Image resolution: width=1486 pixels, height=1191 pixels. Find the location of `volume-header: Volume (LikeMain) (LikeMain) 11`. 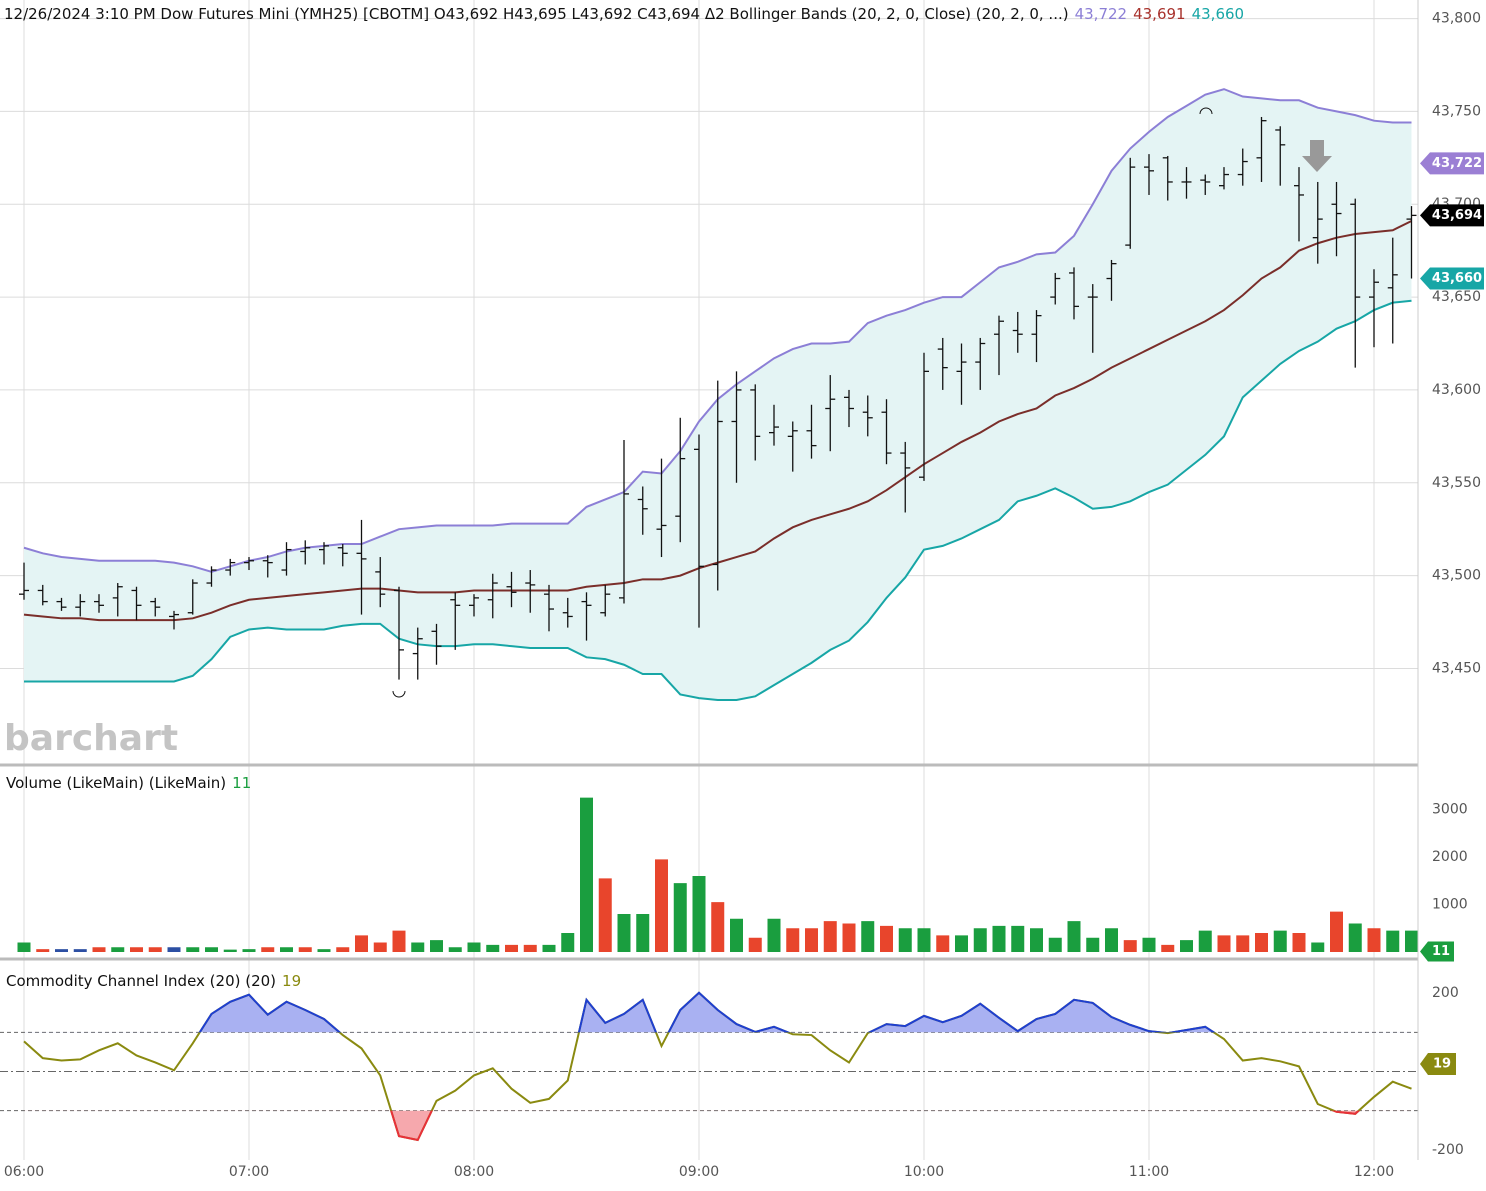

volume-header: Volume (LikeMain) (LikeMain) 11 is located at coordinates (128, 783).